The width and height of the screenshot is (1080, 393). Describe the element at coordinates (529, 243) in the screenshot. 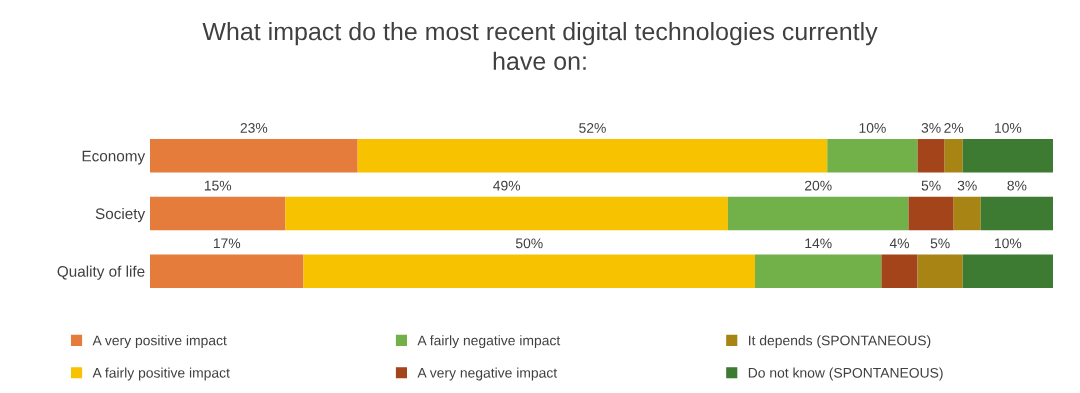

I see `data-label: 50%` at that location.